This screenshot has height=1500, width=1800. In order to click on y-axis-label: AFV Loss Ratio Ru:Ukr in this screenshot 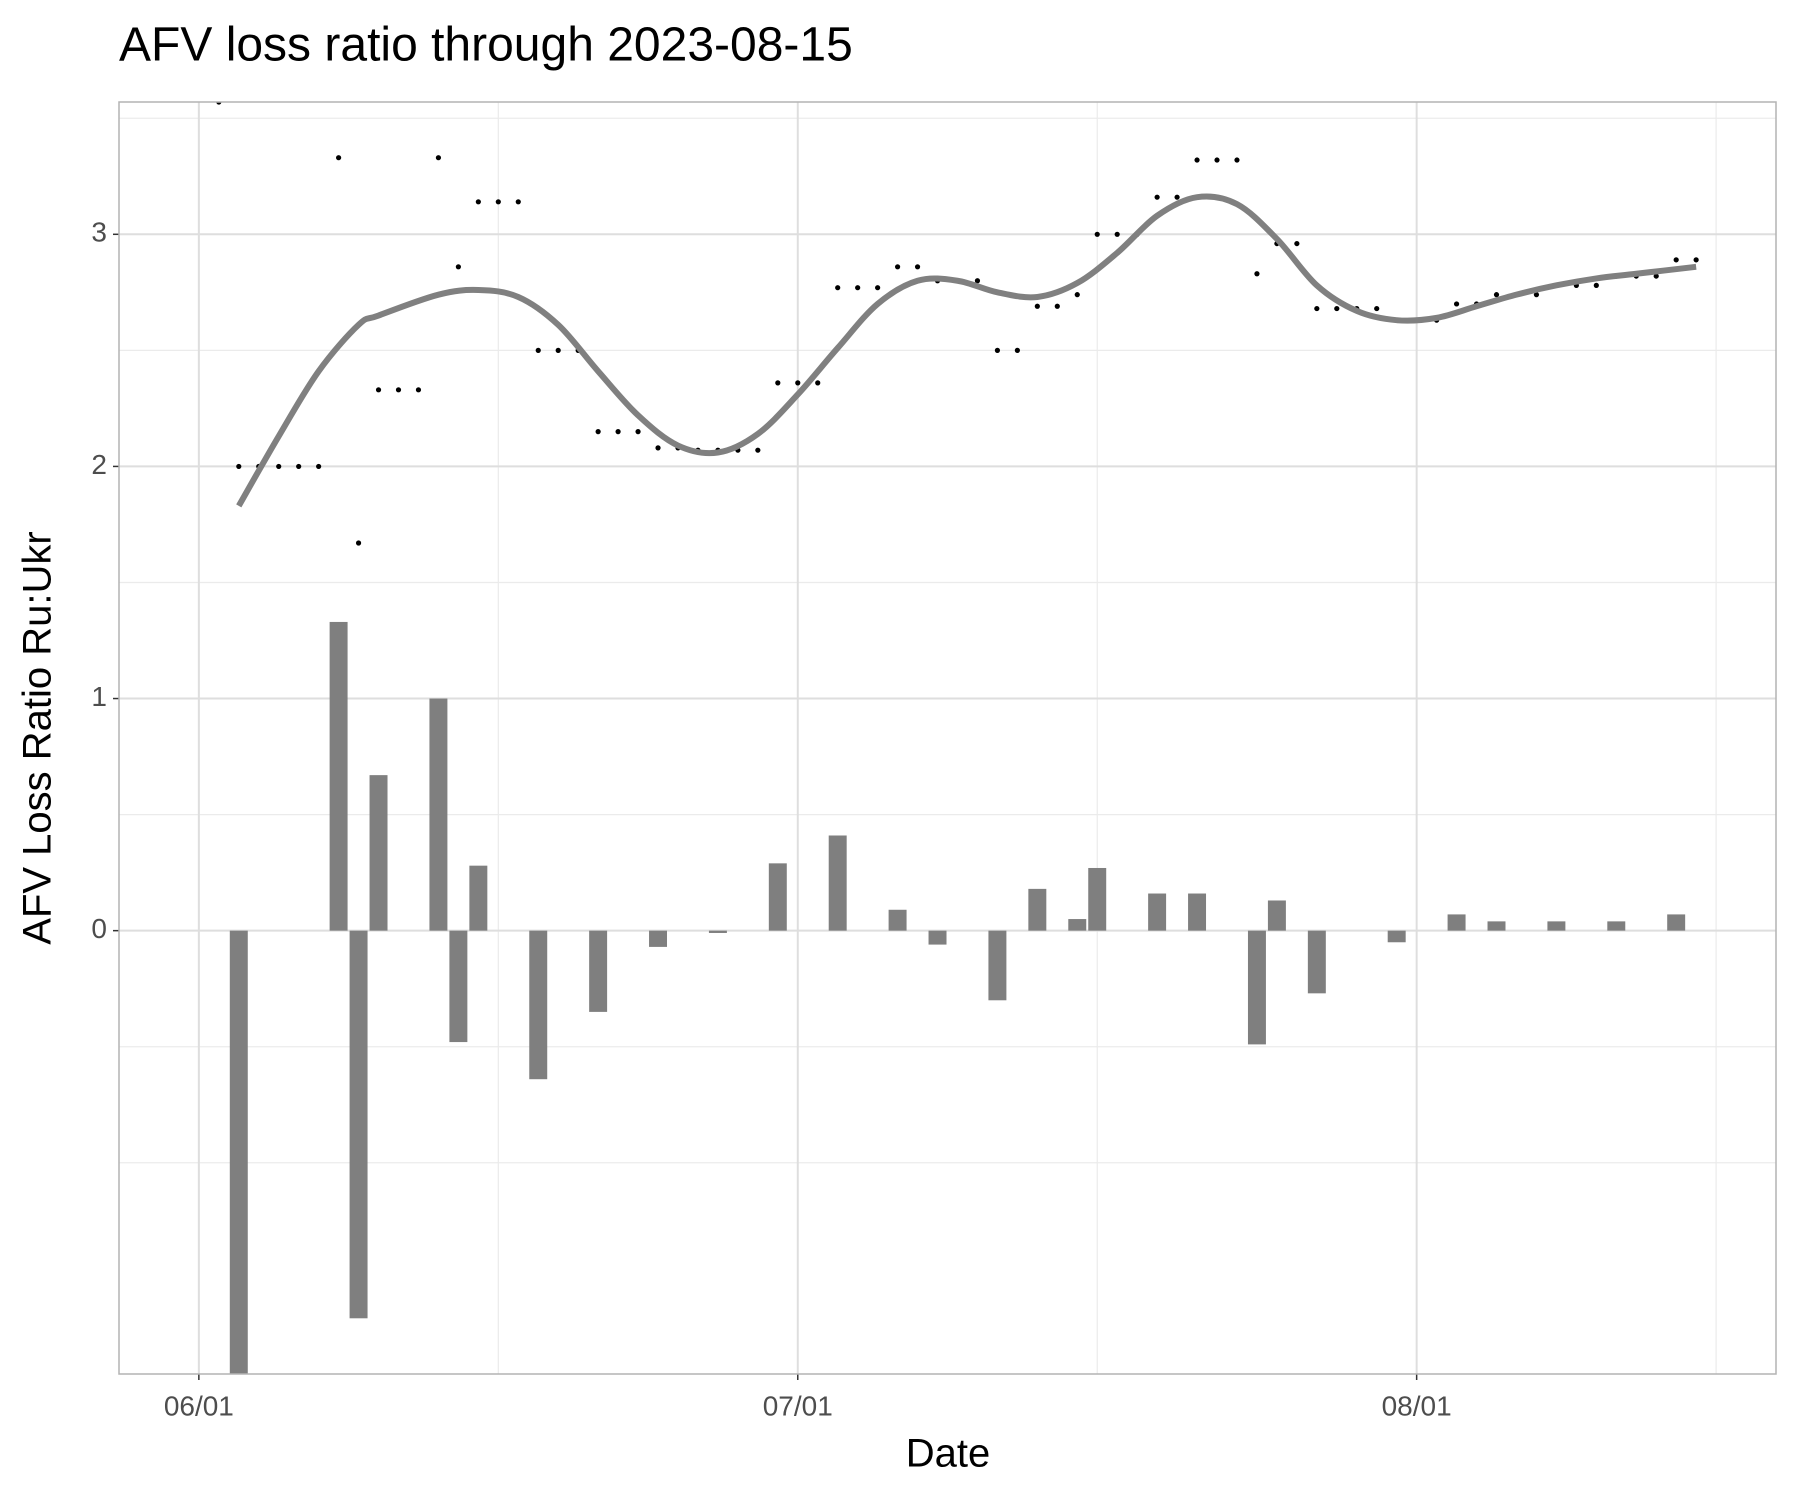, I will do `click(38, 737)`.